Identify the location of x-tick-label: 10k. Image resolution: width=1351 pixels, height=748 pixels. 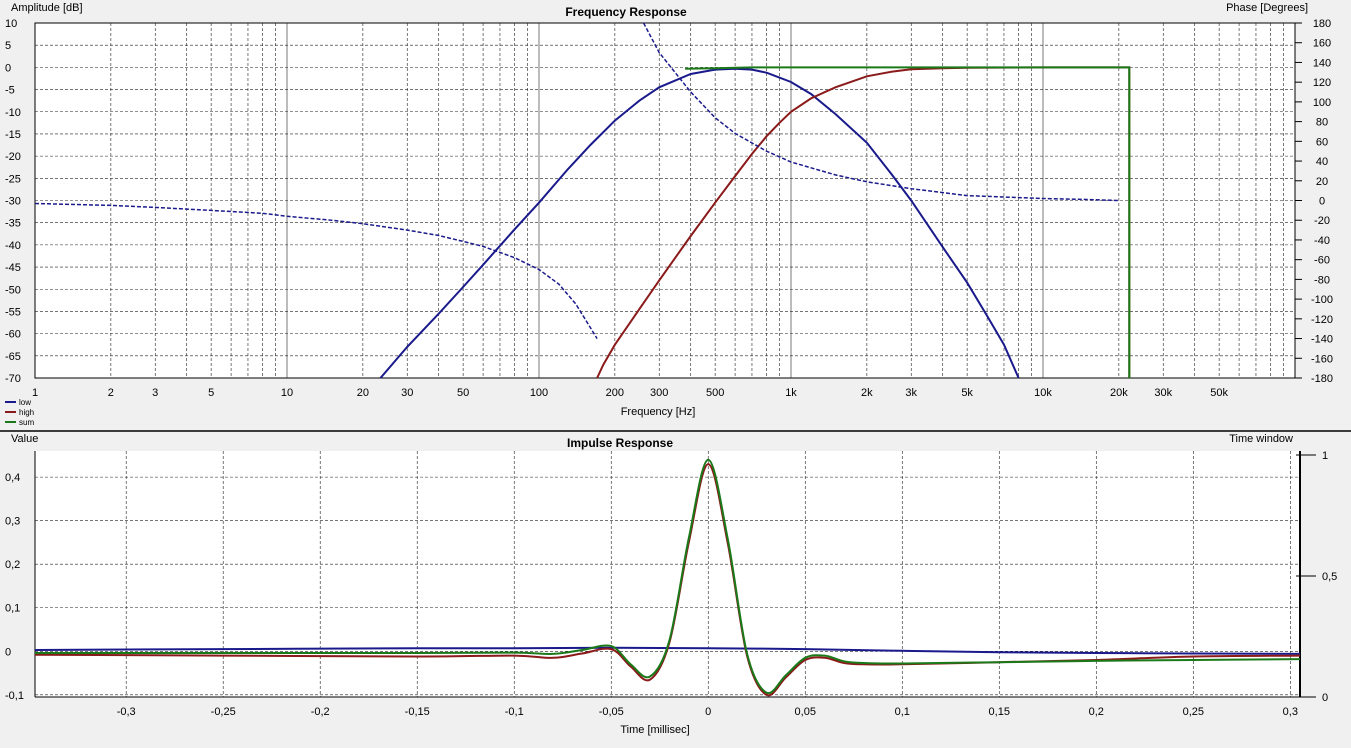
(1043, 393).